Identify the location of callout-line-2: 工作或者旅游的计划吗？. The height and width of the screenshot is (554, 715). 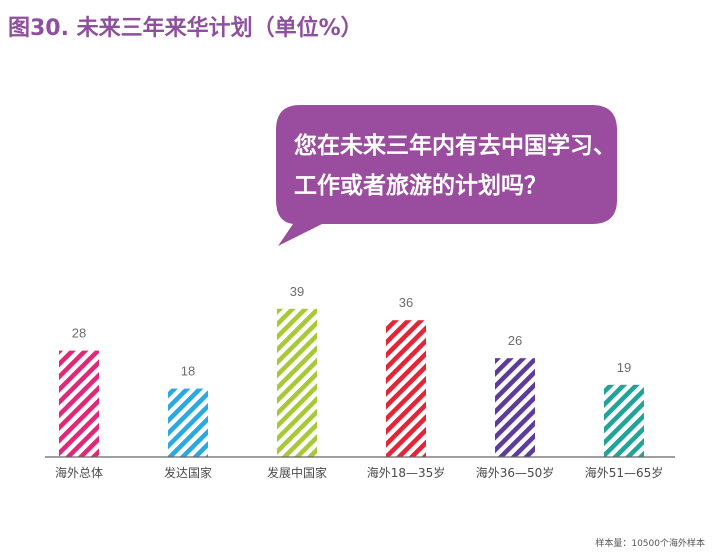
(420, 185).